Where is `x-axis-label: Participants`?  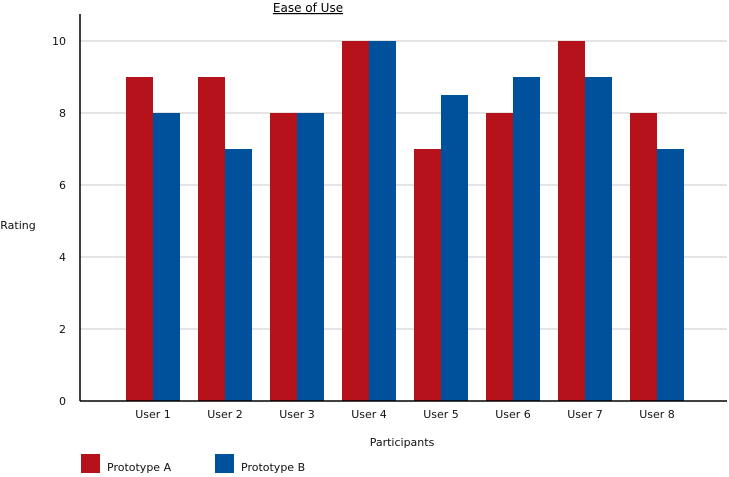 x-axis-label: Participants is located at coordinates (402, 442).